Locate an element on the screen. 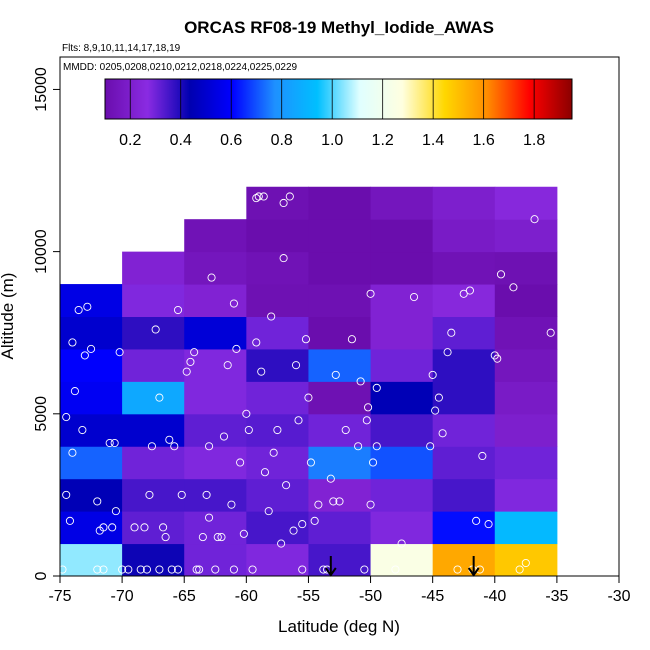  colorbar-tick-label: 1.8 is located at coordinates (534, 140).